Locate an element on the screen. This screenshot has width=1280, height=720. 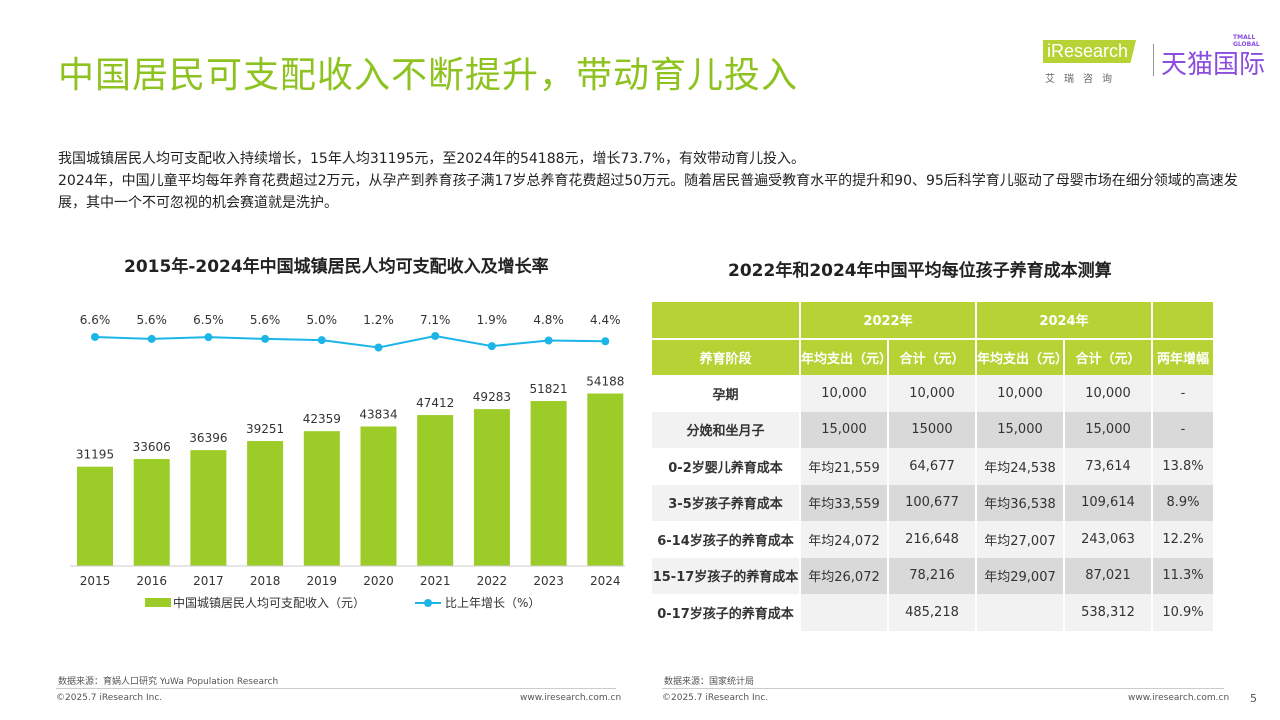
tmall-global-text: TMALL GLOBAL is located at coordinates (1246, 41).